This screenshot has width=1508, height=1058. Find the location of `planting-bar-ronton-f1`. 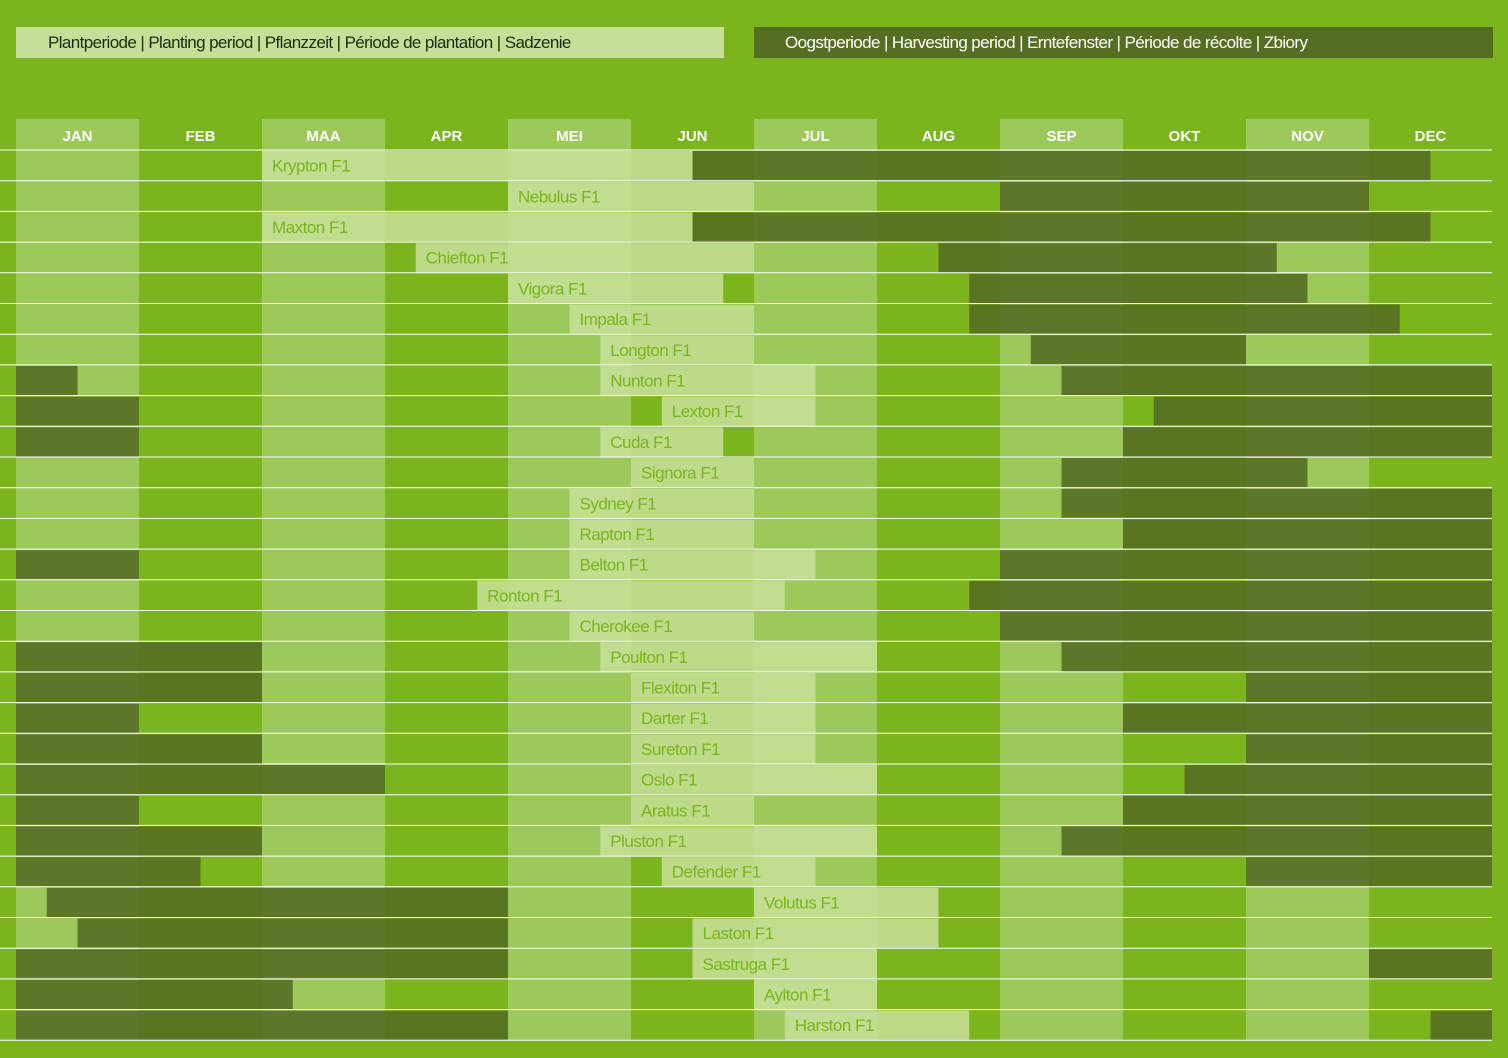

planting-bar-ronton-f1 is located at coordinates (631, 595).